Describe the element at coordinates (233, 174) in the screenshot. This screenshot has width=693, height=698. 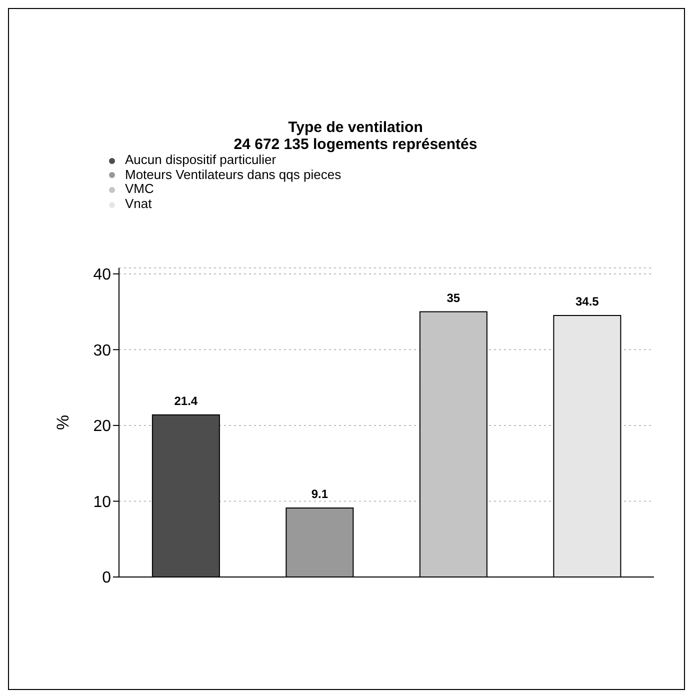
I see `legend-label: Moteurs Ventilateurs dans qqs pieces` at that location.